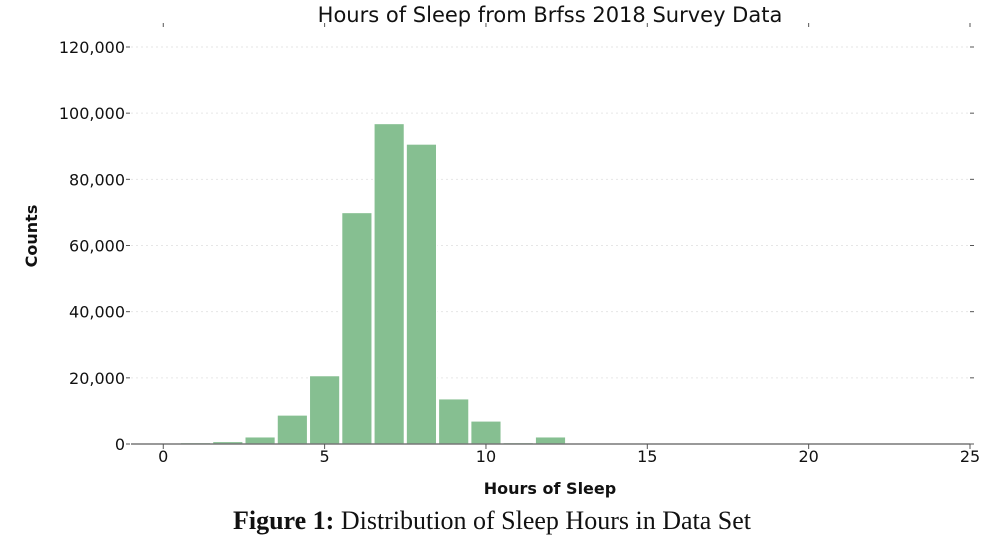  What do you see at coordinates (970, 456) in the screenshot?
I see `x-tick-label: 25` at bounding box center [970, 456].